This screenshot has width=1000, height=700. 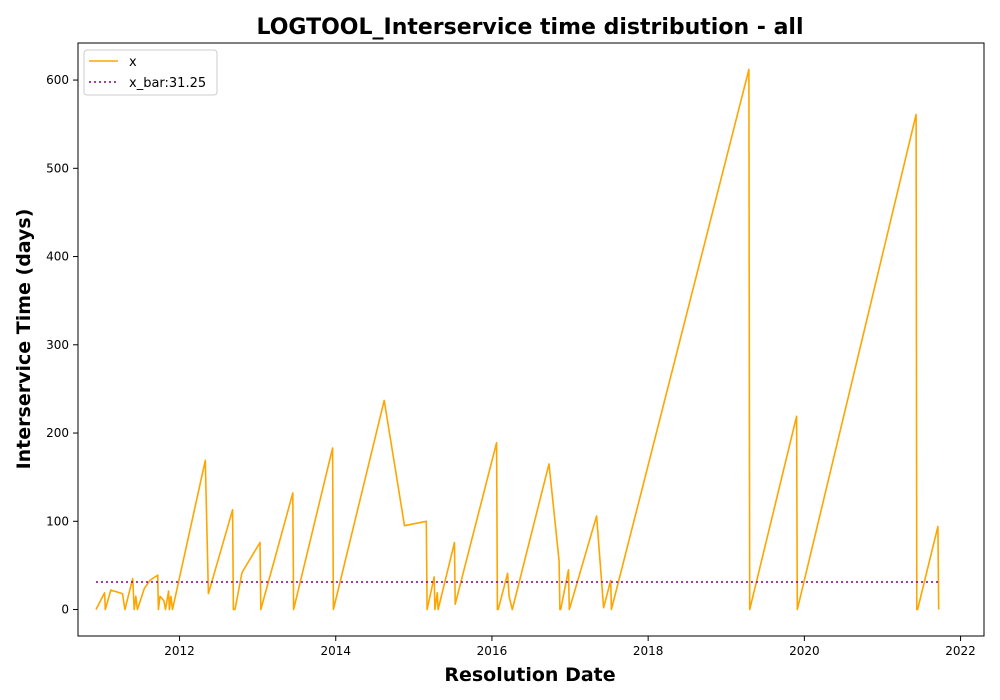 I want to click on x-tick-label: 2018, so click(x=648, y=651).